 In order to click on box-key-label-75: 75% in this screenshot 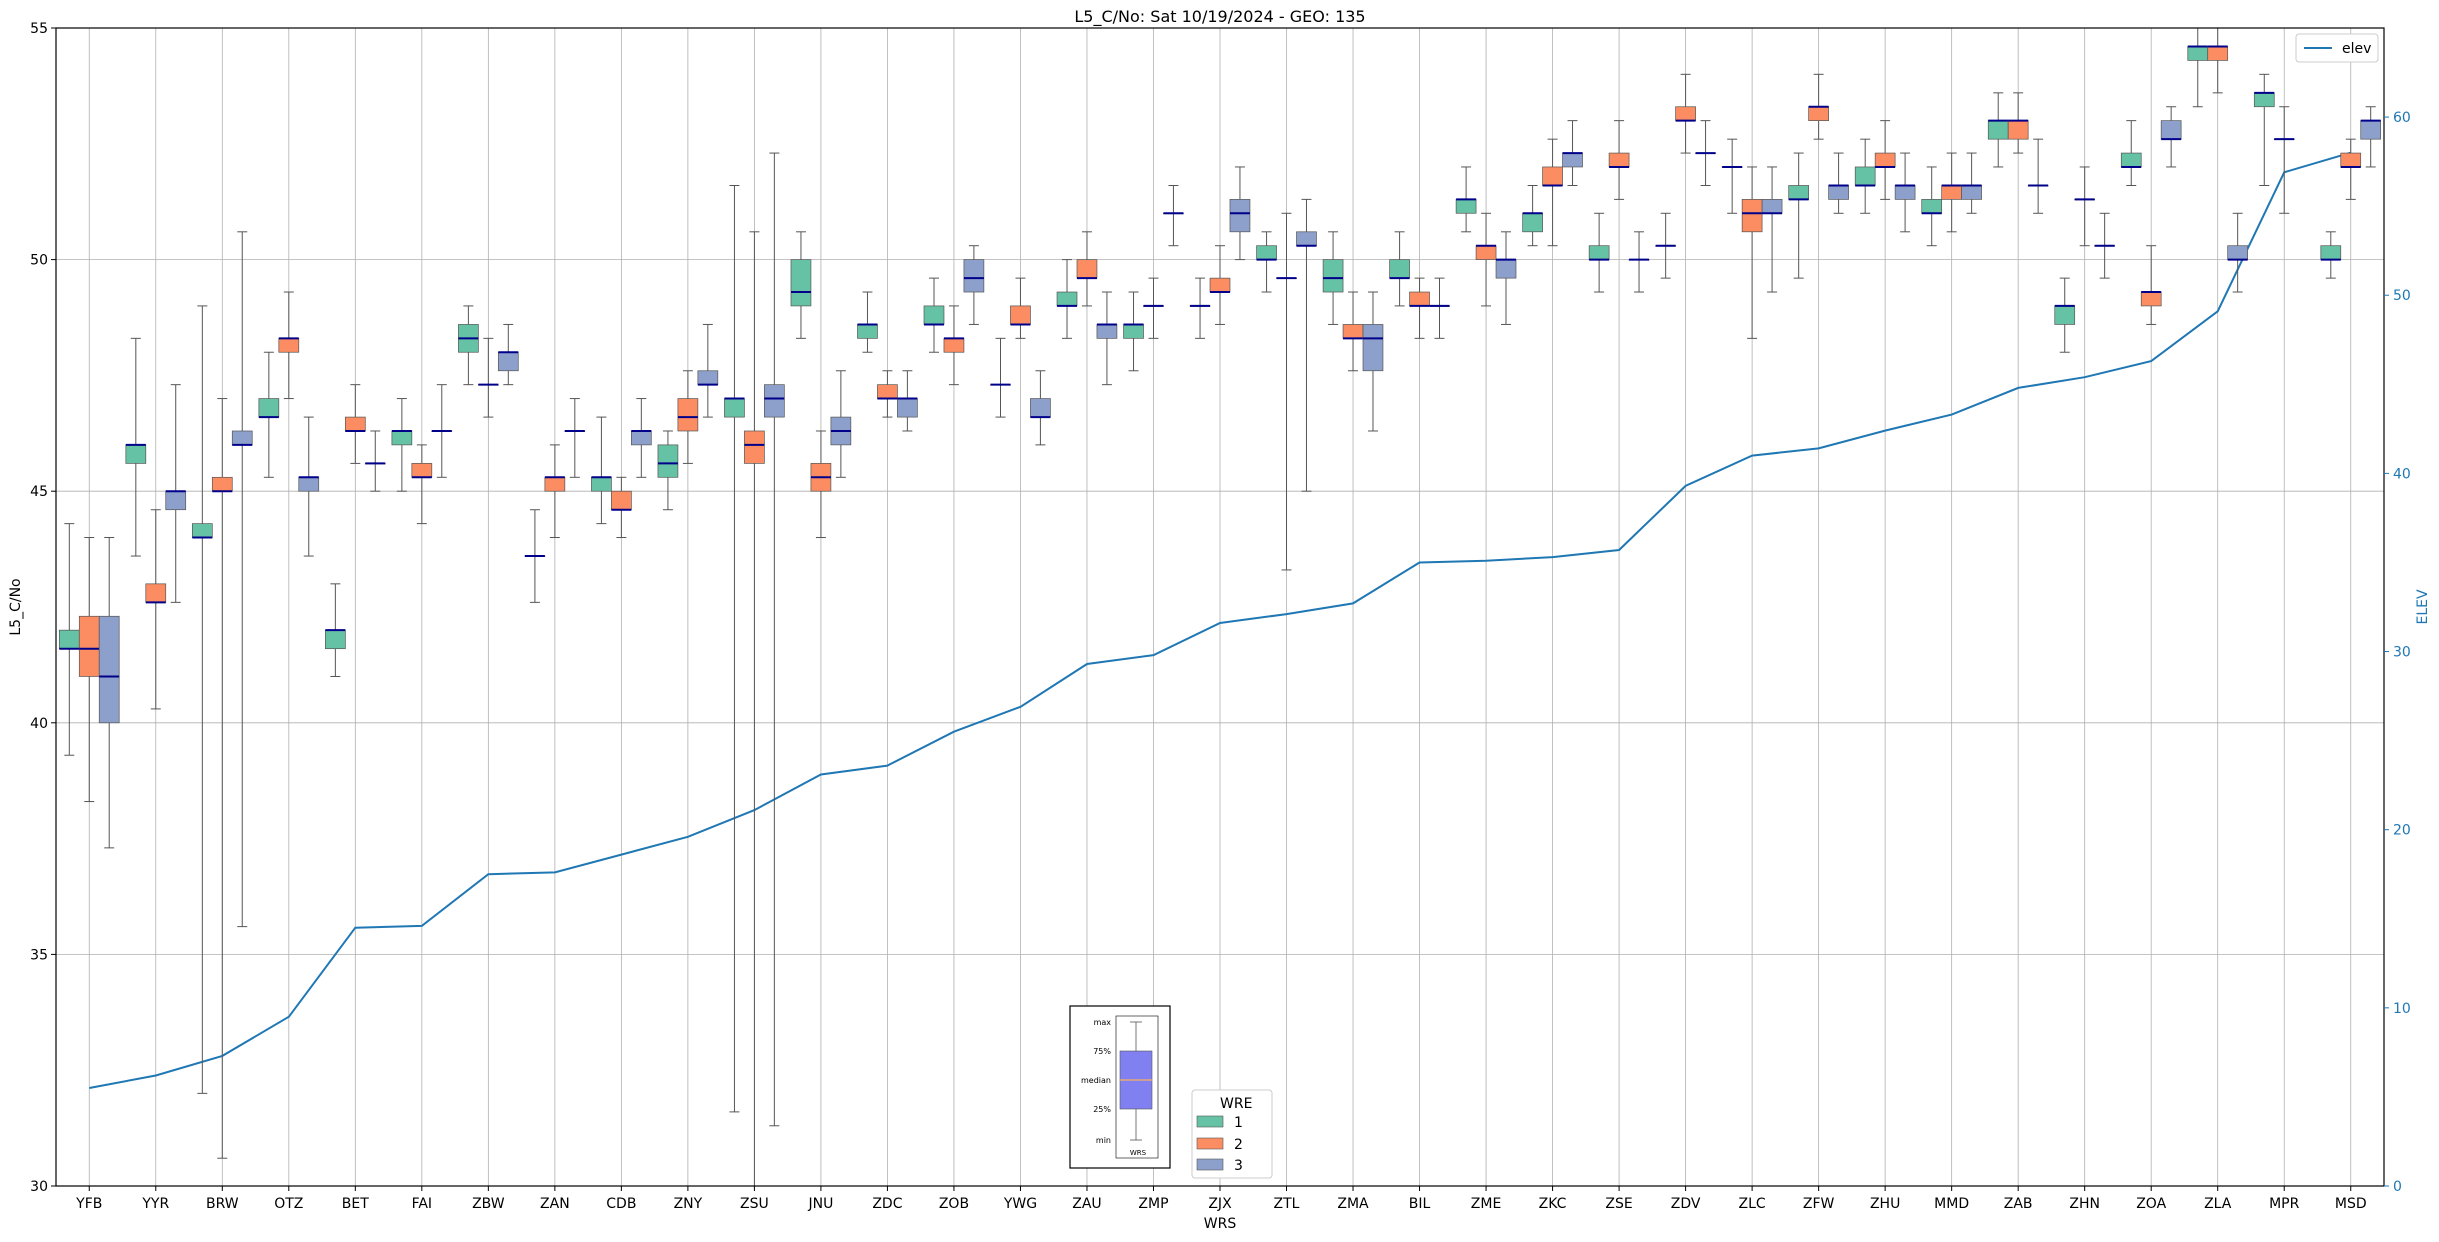, I will do `click(1102, 1051)`.